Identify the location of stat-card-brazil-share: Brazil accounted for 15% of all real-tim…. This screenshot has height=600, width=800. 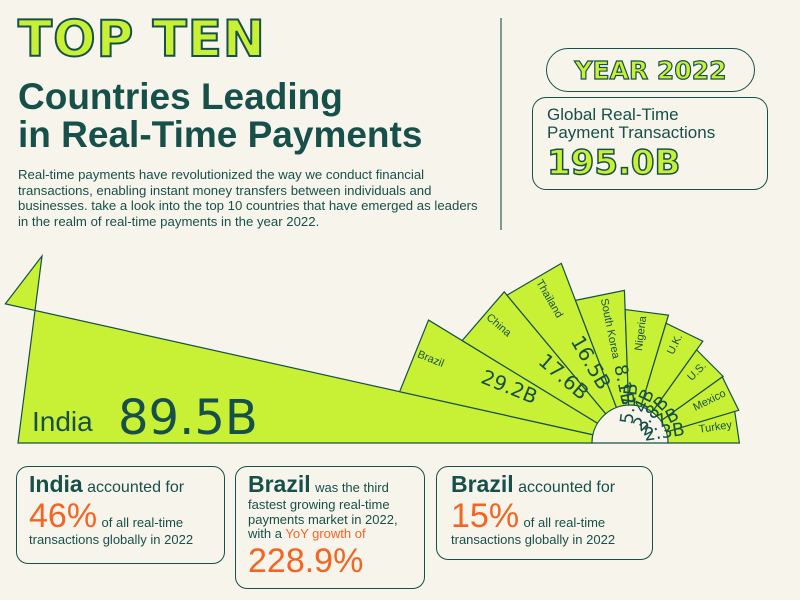
(544, 513).